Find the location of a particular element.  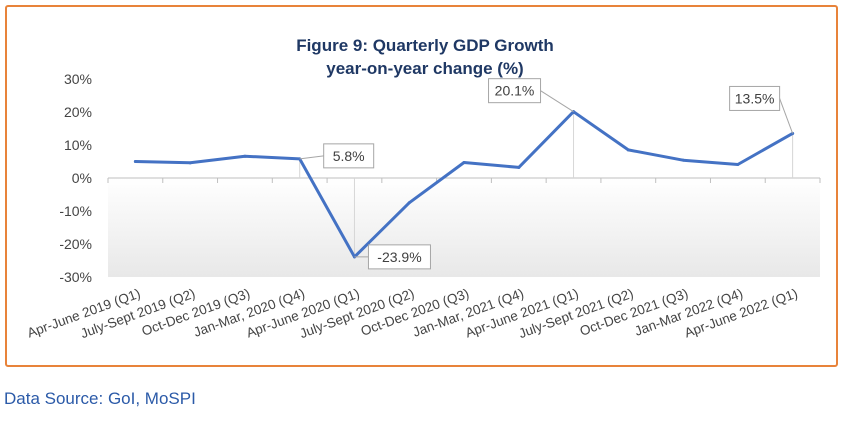

y-tick-label: -10% is located at coordinates (75, 211).